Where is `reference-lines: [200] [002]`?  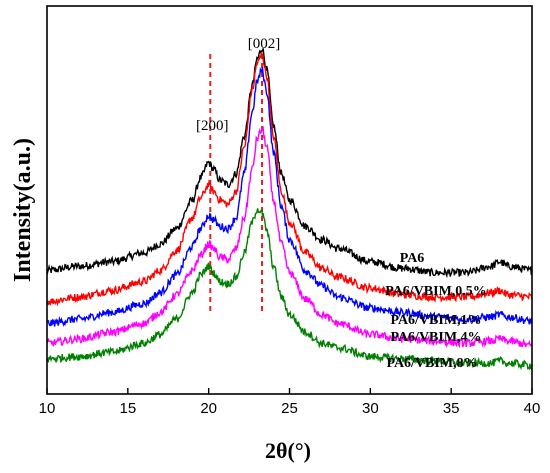 reference-lines: [200] [002] is located at coordinates (238, 174).